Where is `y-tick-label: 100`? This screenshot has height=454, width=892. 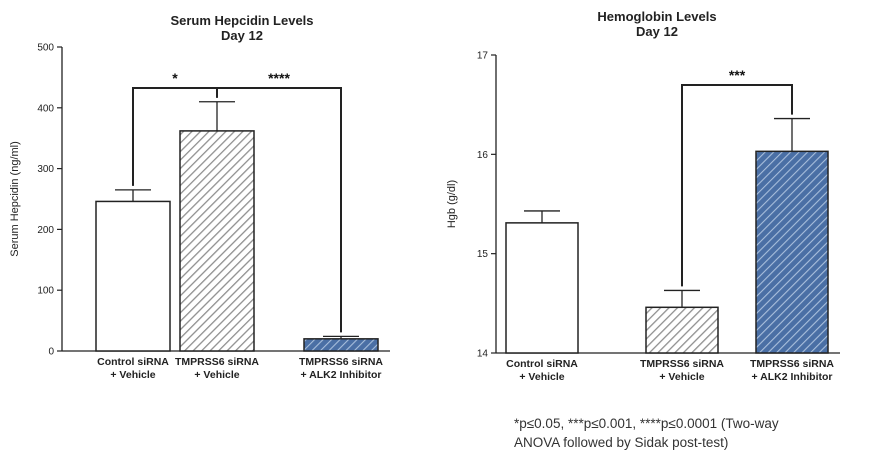
y-tick-label: 100 is located at coordinates (45, 291).